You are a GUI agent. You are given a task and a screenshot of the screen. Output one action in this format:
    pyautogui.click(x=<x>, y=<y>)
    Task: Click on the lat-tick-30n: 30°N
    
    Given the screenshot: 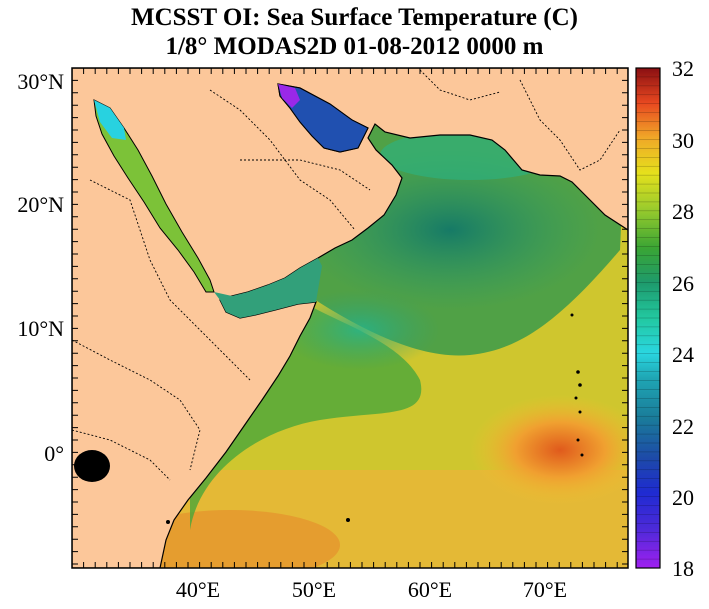 What is the action you would take?
    pyautogui.click(x=40, y=81)
    